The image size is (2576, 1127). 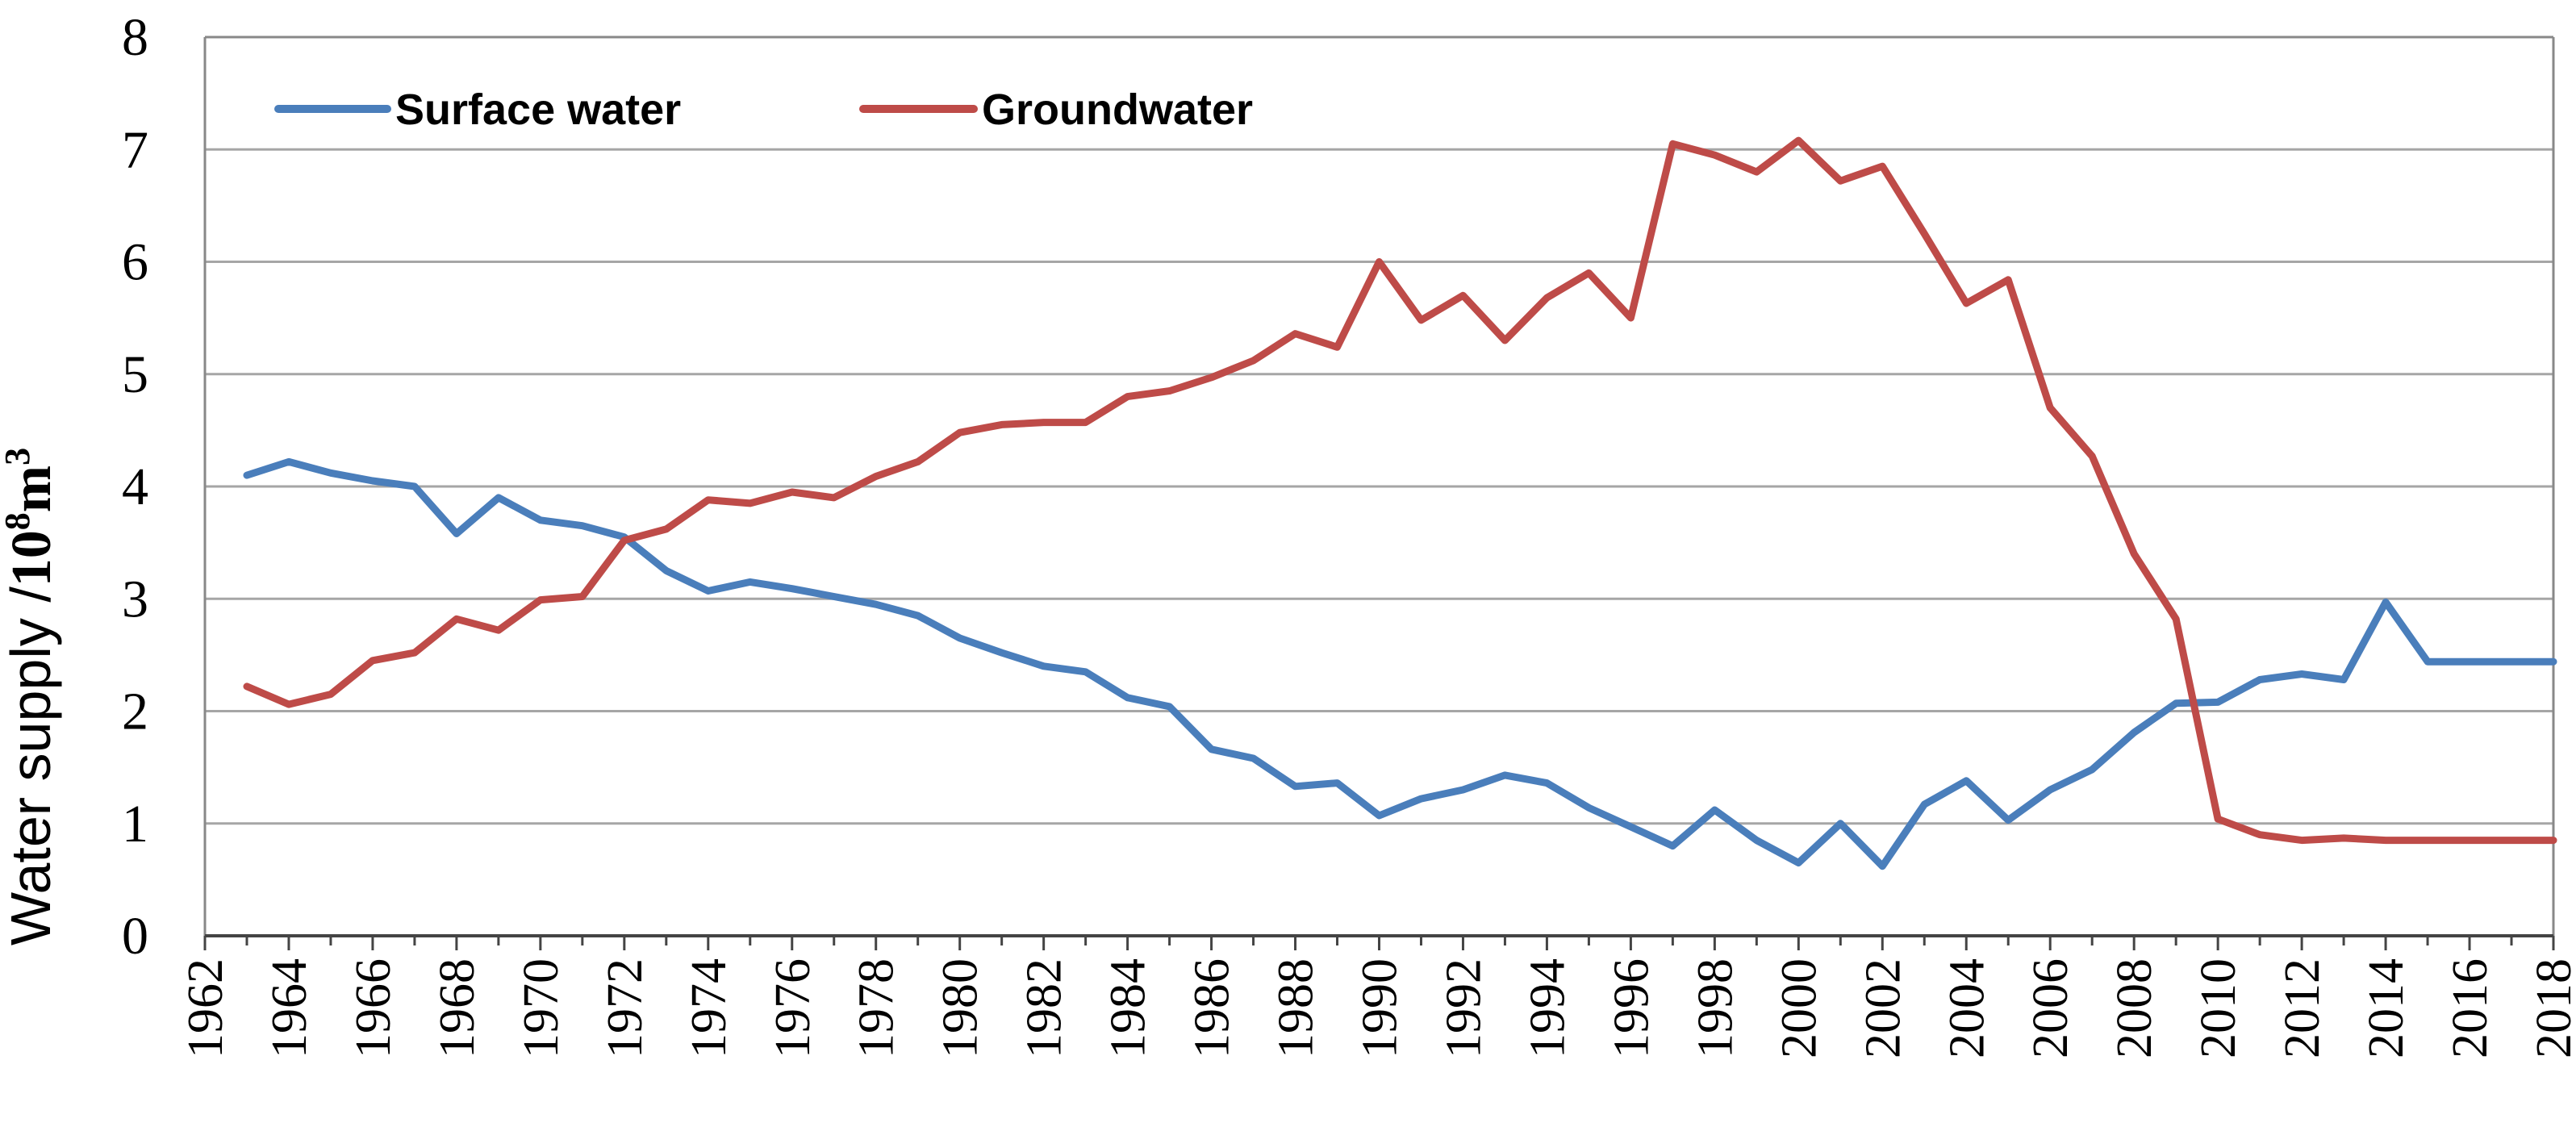 What do you see at coordinates (1464, 1008) in the screenshot?
I see `x-tick-label: 1992` at bounding box center [1464, 1008].